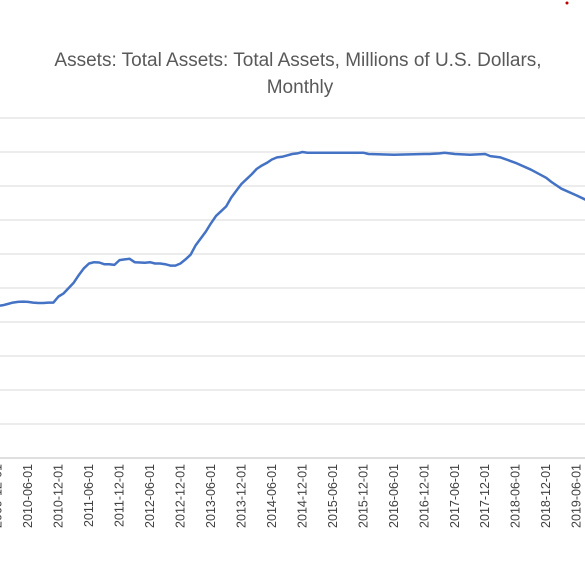  Describe the element at coordinates (333, 496) in the screenshot. I see `x-tick-label: 2015-06-01` at that location.